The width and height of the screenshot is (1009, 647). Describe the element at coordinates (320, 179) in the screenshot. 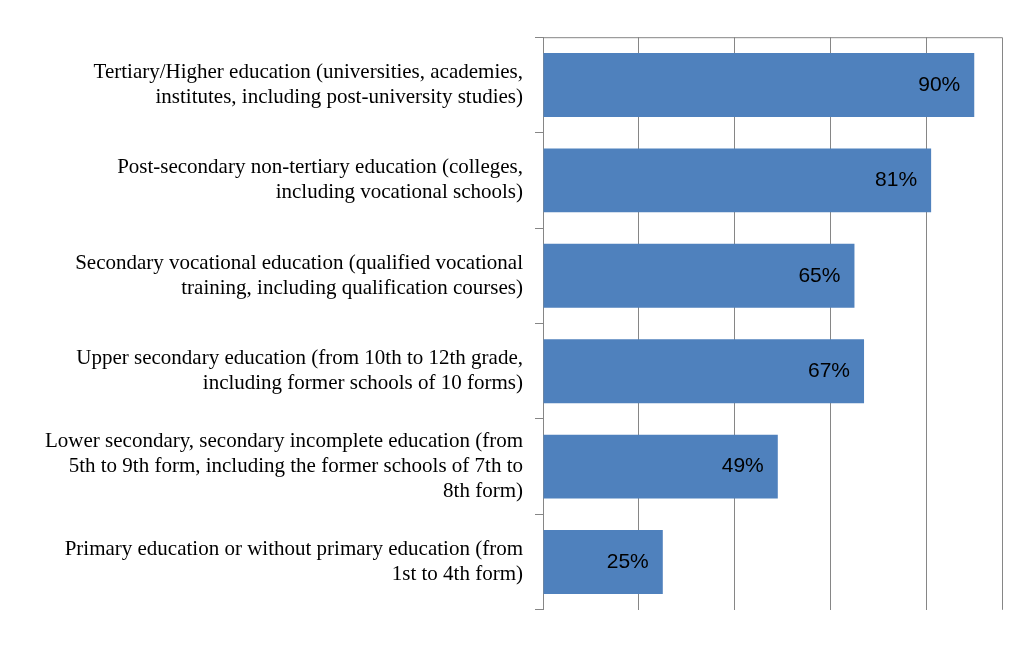

I see `y-tick-label: Post-secondary non-tertiary education (colleges, including vocational schools)` at that location.